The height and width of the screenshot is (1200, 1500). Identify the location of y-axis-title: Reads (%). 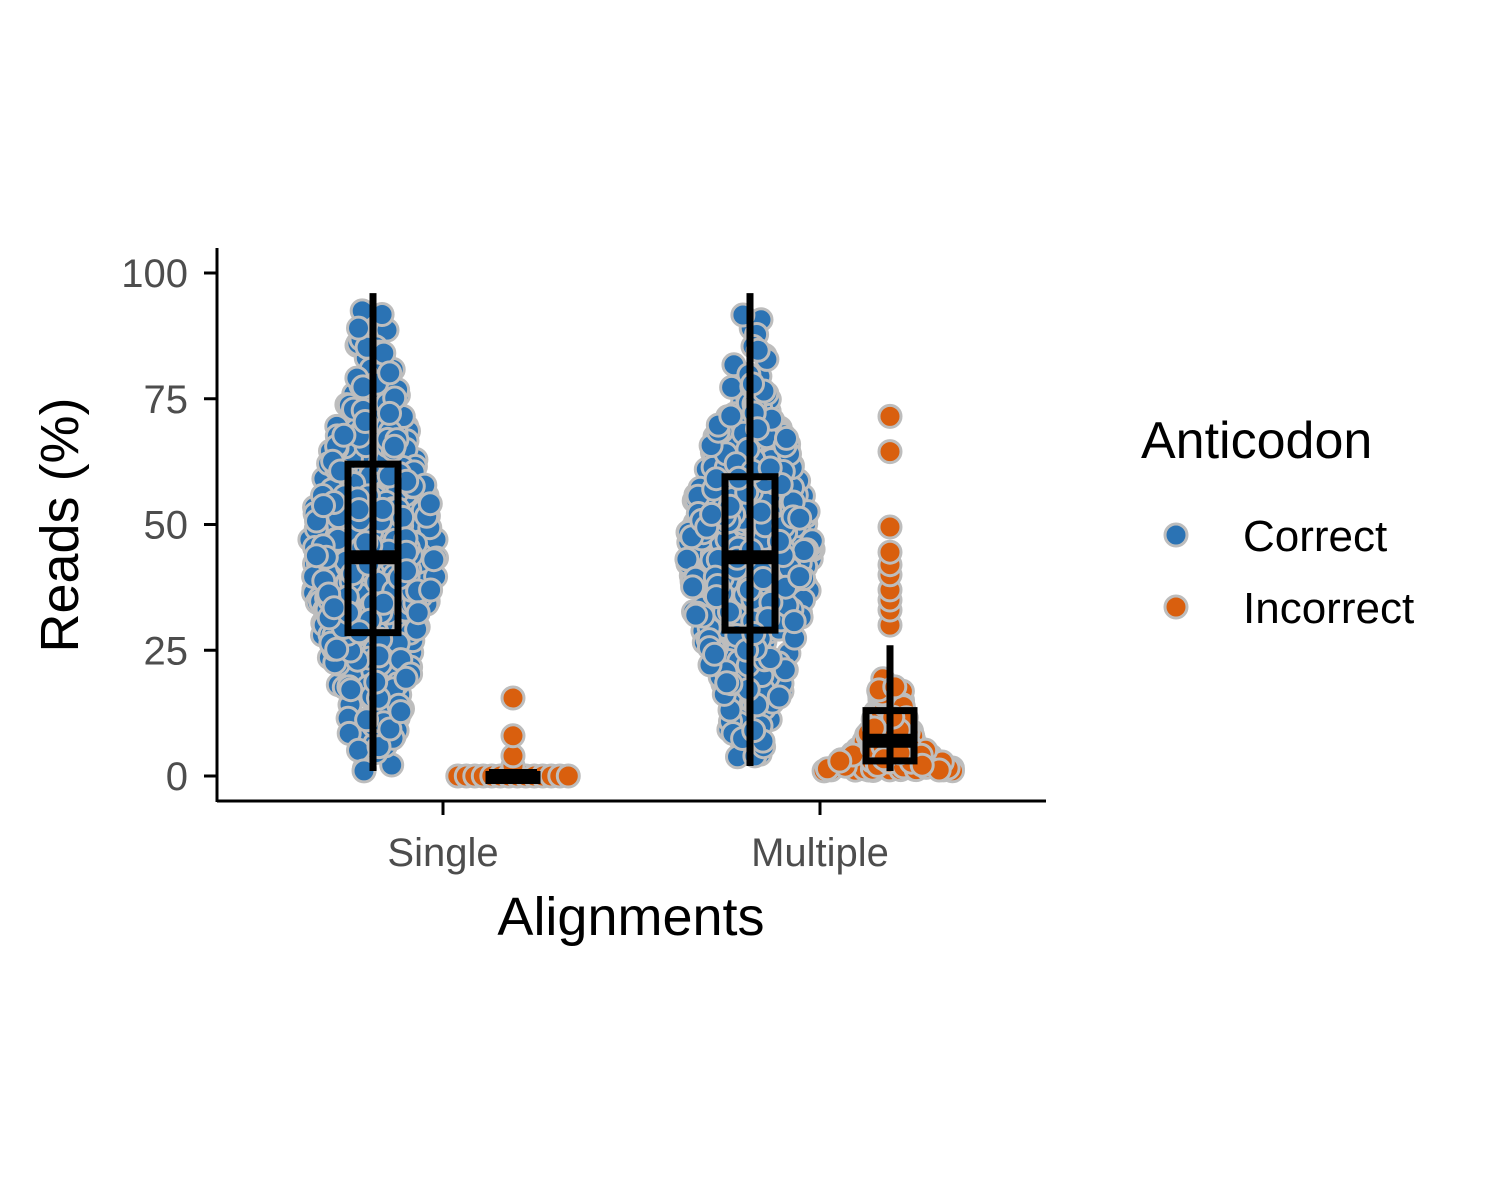
(60, 524).